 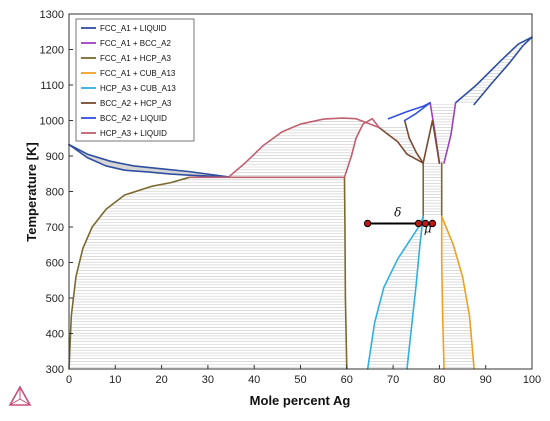 I want to click on x-tick-label: 10, so click(x=115, y=380).